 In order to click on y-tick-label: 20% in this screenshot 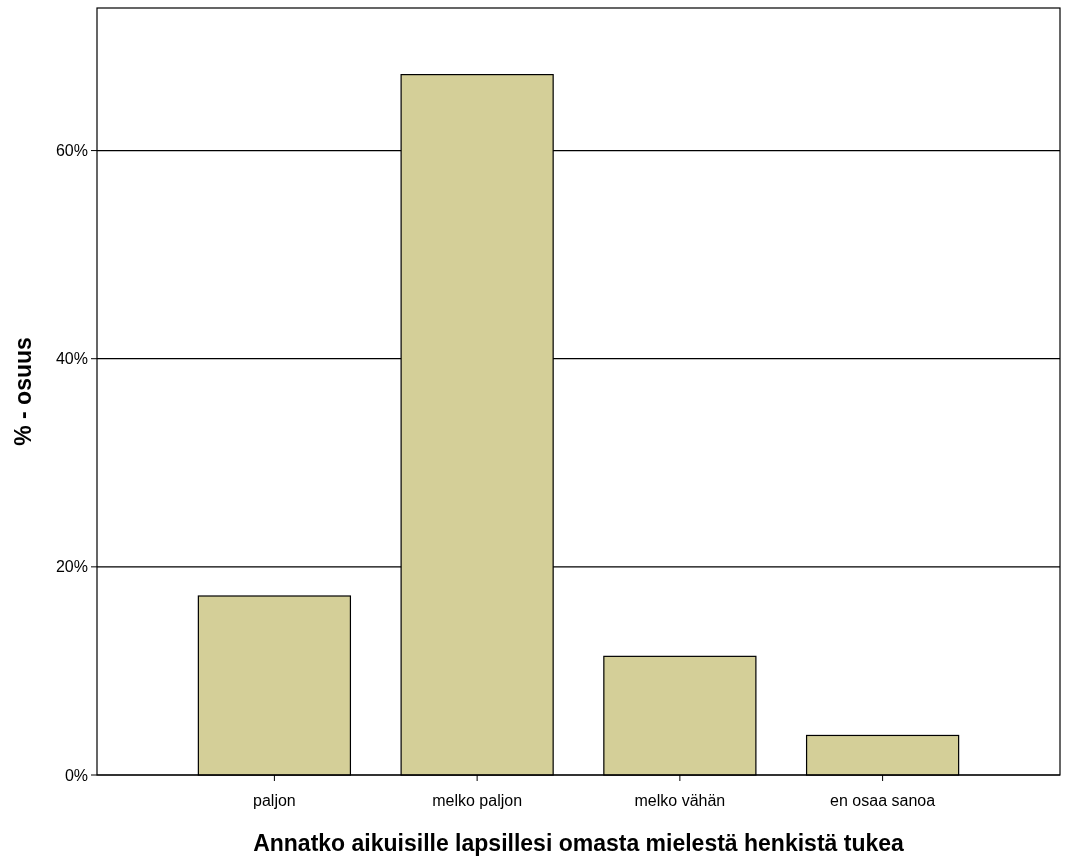, I will do `click(71, 567)`.